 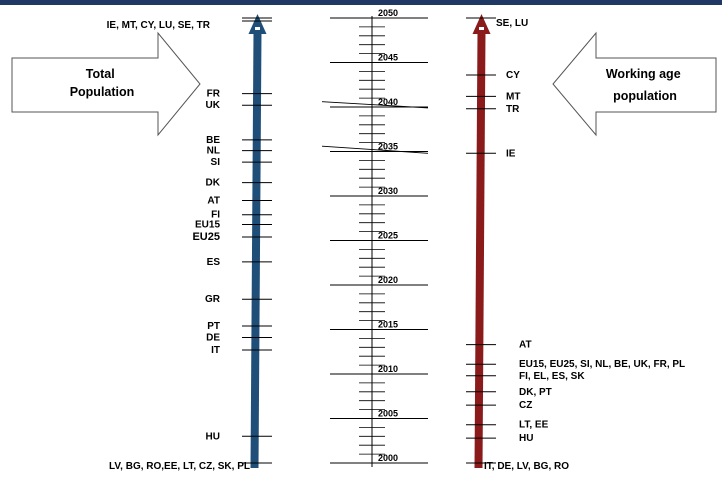 I want to click on working-marker-label: IT, DE, LV, BG, RO, so click(x=526, y=466).